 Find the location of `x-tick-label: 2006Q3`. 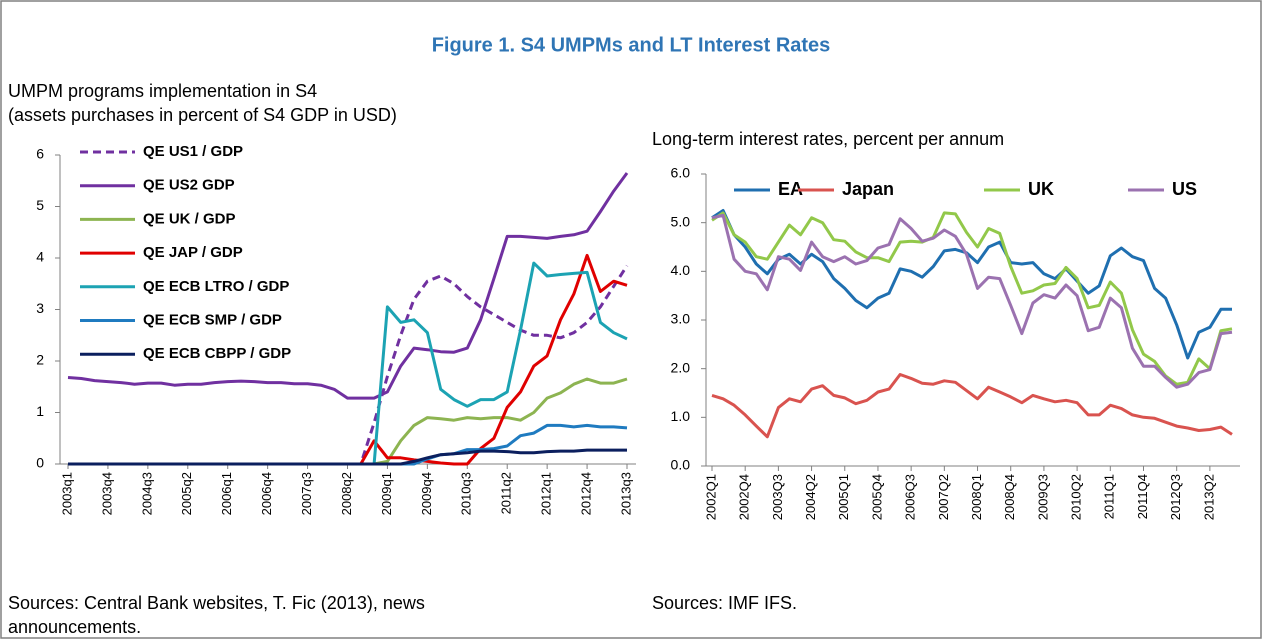

x-tick-label: 2006Q3 is located at coordinates (910, 497).